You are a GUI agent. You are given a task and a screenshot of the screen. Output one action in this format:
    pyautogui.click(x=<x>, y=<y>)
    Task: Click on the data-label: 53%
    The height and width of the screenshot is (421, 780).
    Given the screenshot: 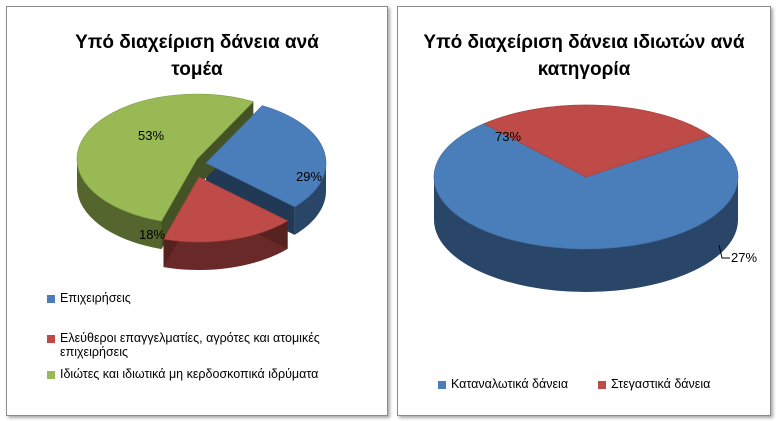 What is the action you would take?
    pyautogui.click(x=151, y=135)
    